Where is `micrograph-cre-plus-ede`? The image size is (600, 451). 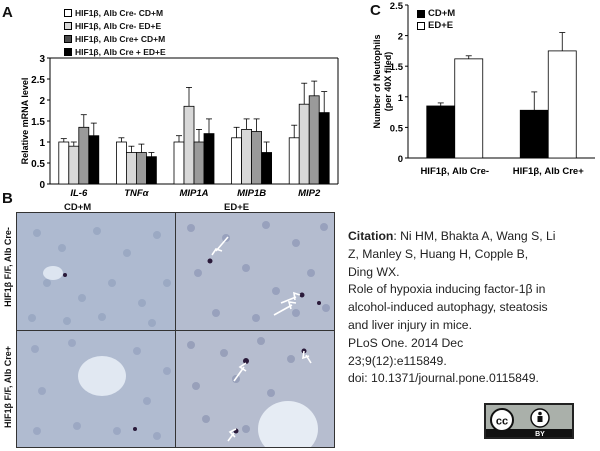
micrograph-cre-plus-ede is located at coordinates (255, 389).